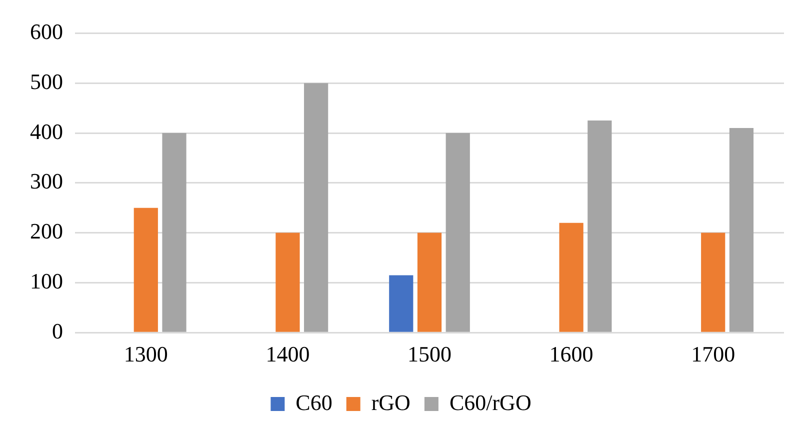 This screenshot has height=438, width=812. What do you see at coordinates (571, 354) in the screenshot?
I see `x-tick-label: 1600` at bounding box center [571, 354].